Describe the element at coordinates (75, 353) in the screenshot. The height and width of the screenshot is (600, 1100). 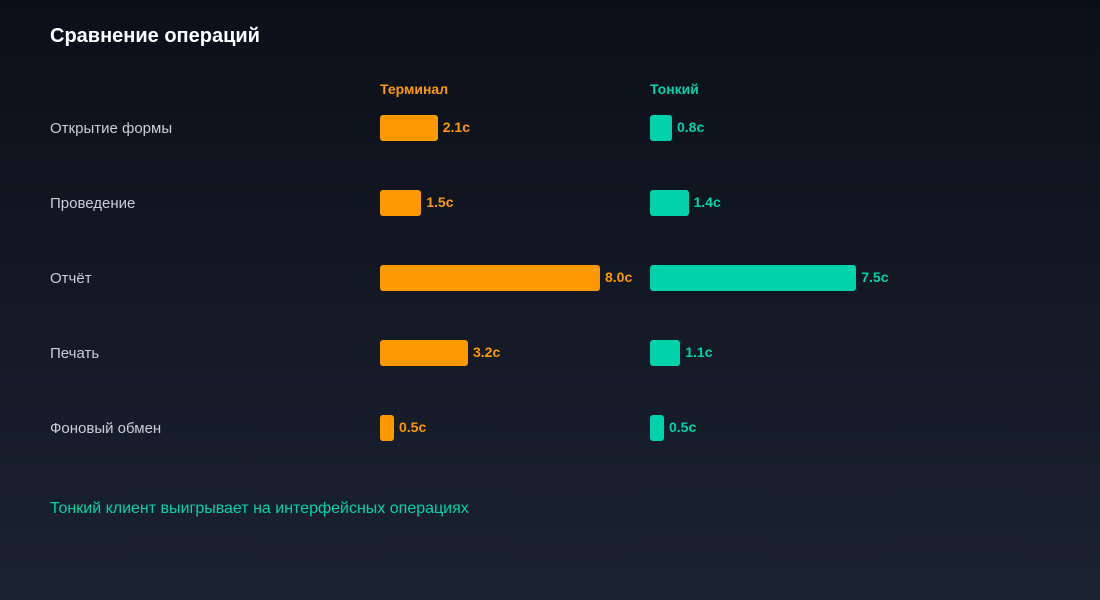
I see `category-label: Печать` at that location.